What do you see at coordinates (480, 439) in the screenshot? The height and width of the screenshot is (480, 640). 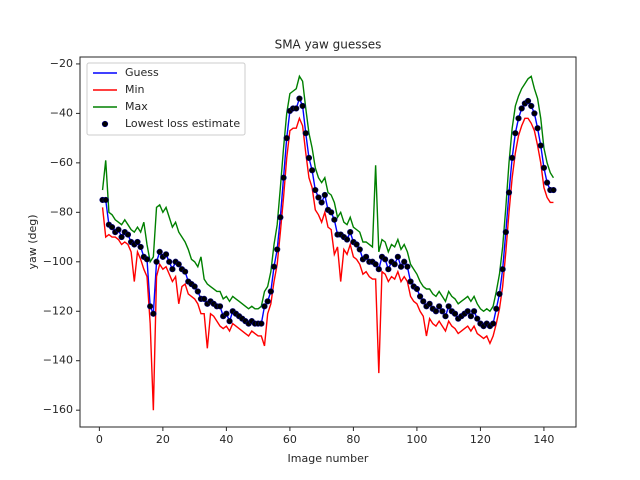 I see `x-tick-label: 120` at bounding box center [480, 439].